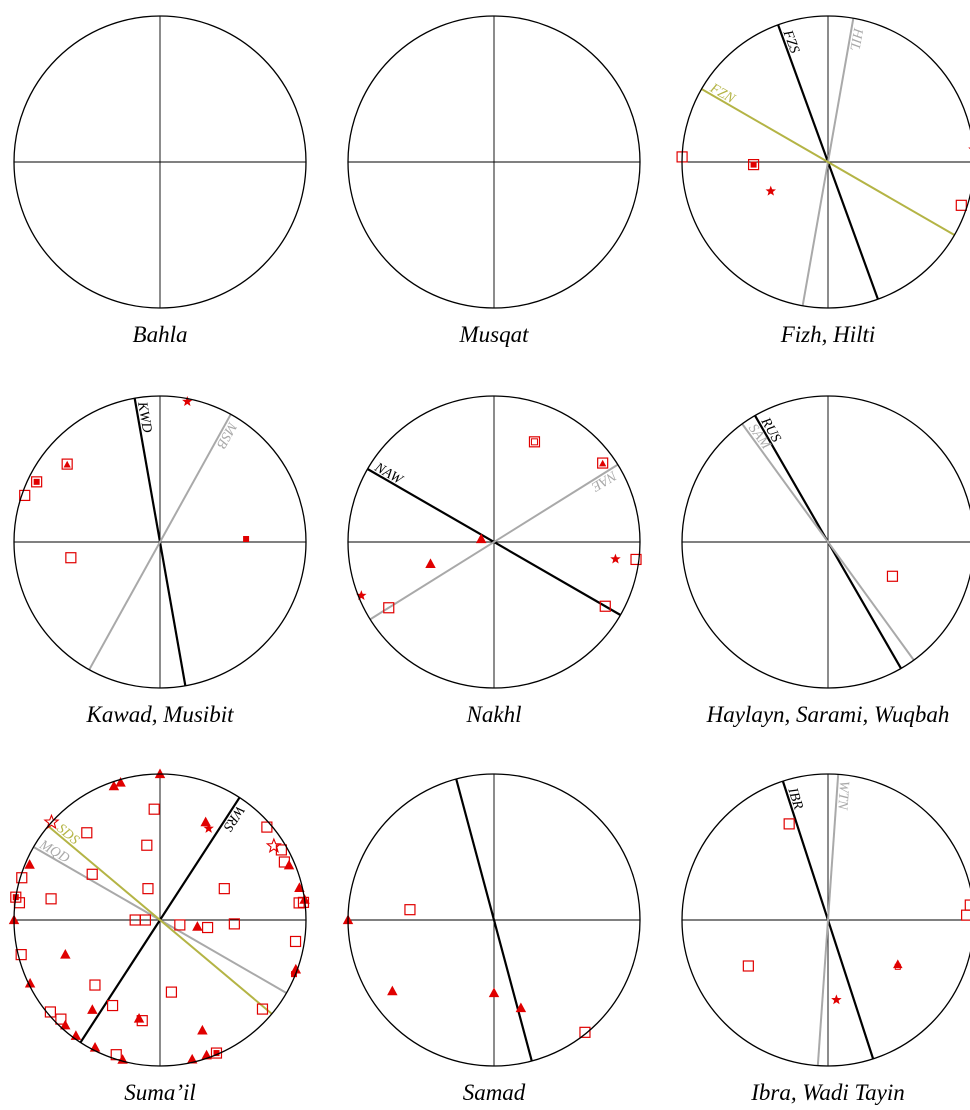 This screenshot has width=970, height=1110. I want to click on fault-label: SDS, so click(68, 834).